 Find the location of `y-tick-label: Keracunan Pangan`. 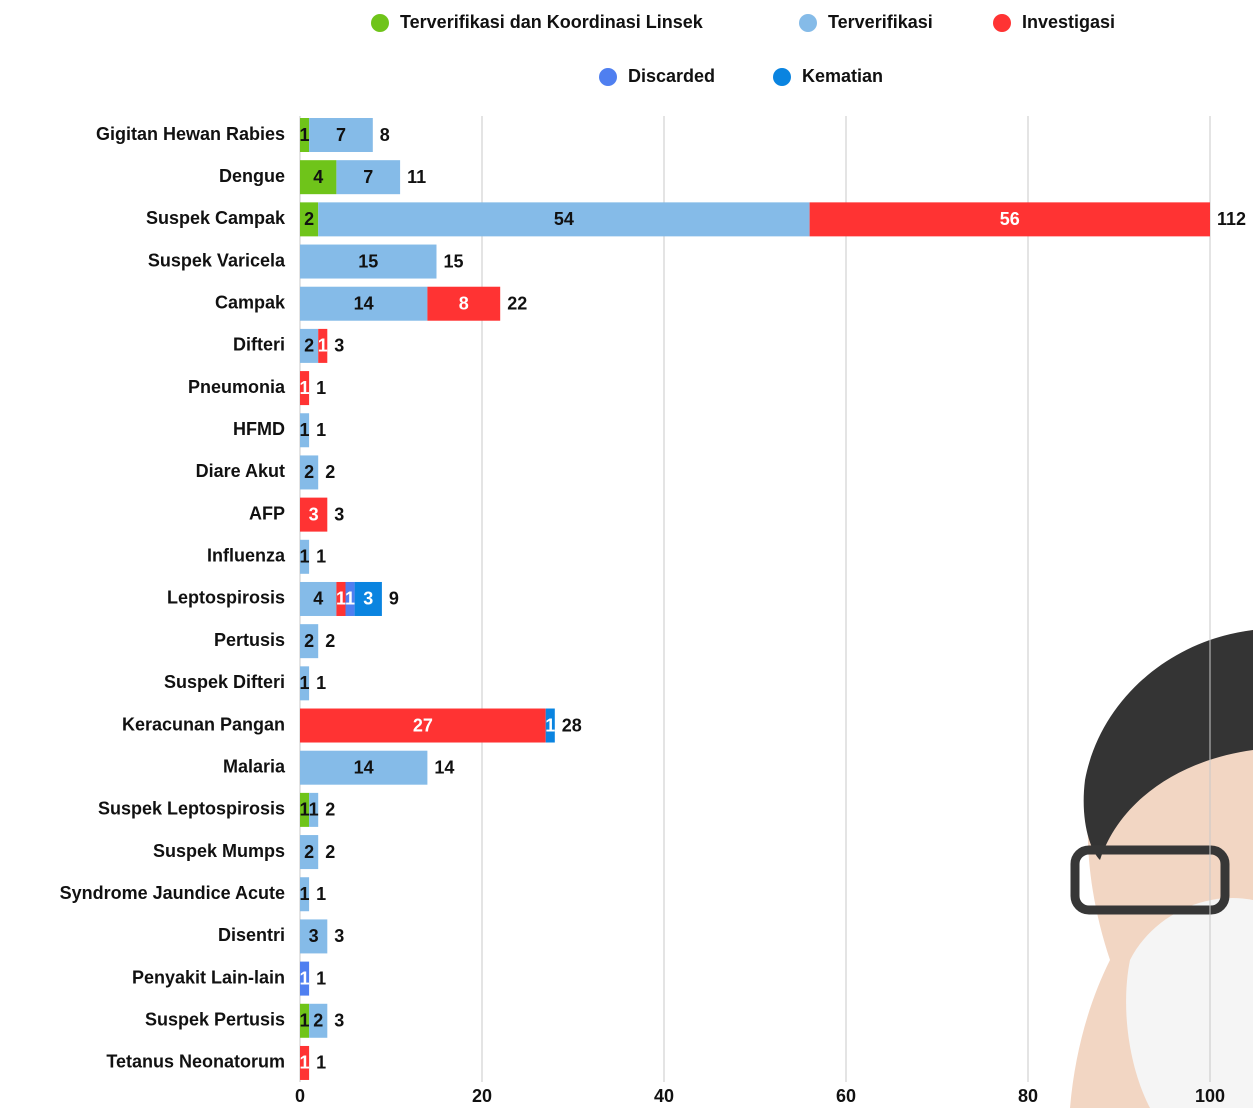

y-tick-label: Keracunan Pangan is located at coordinates (203, 724).